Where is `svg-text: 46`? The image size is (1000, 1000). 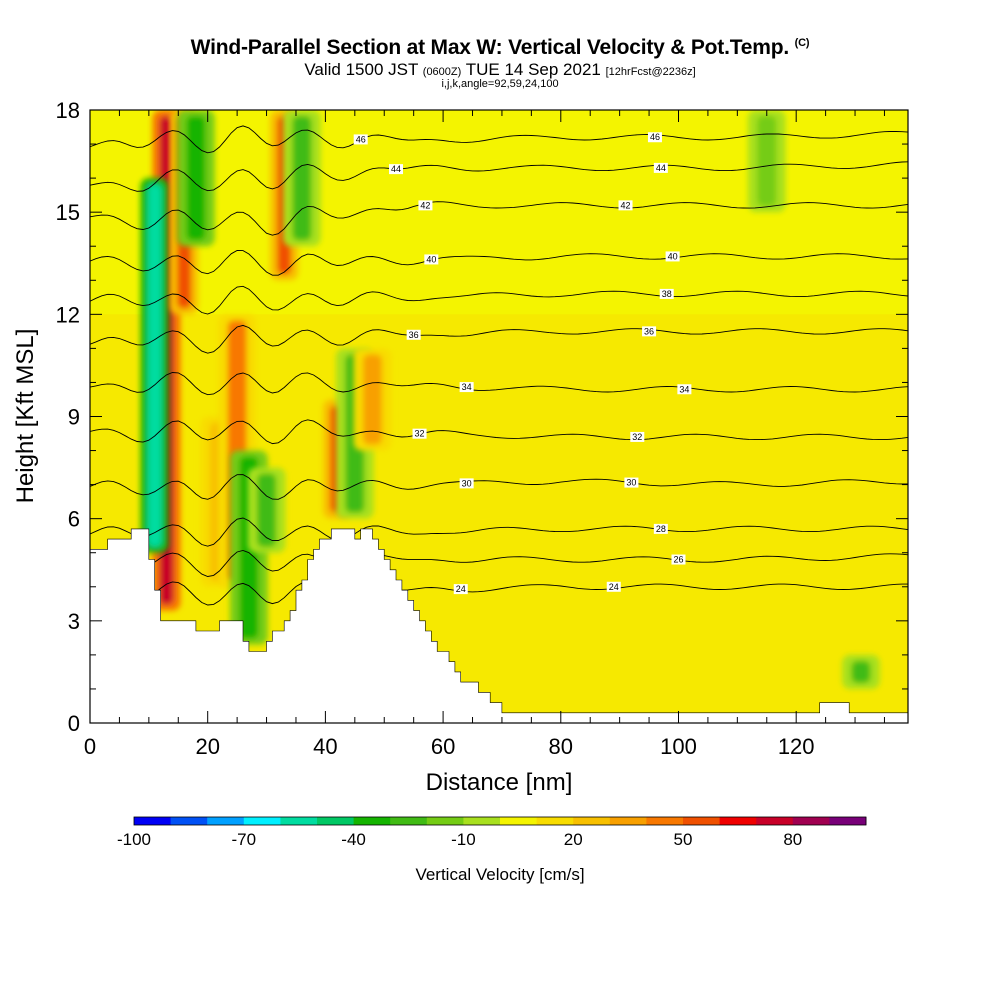 svg-text: 46 is located at coordinates (655, 137).